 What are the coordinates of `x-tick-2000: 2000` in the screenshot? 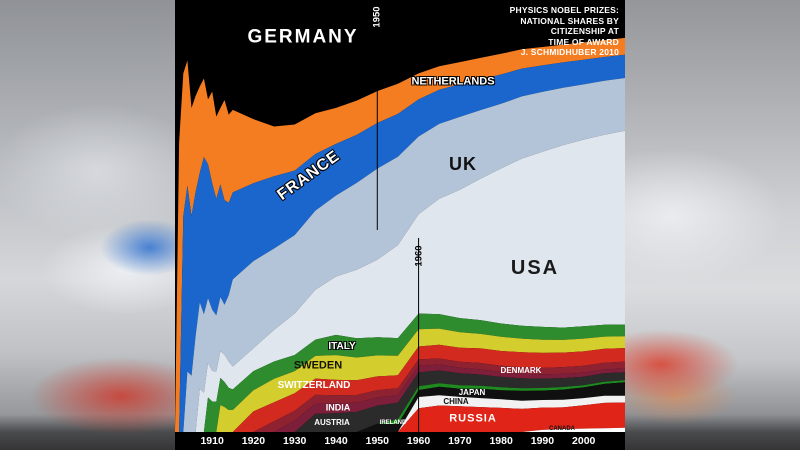 It's located at (584, 441).